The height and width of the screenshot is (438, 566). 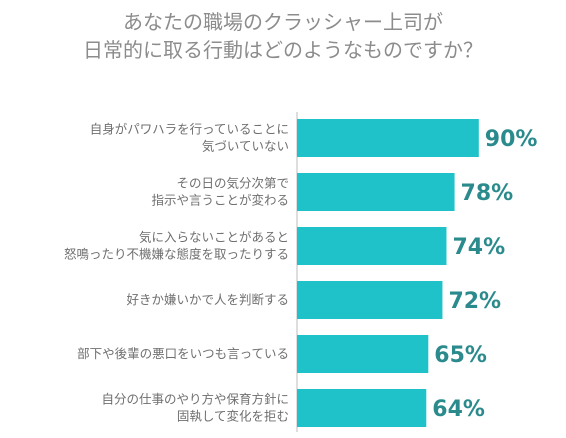 I want to click on value-label-2: 78%, so click(x=487, y=193).